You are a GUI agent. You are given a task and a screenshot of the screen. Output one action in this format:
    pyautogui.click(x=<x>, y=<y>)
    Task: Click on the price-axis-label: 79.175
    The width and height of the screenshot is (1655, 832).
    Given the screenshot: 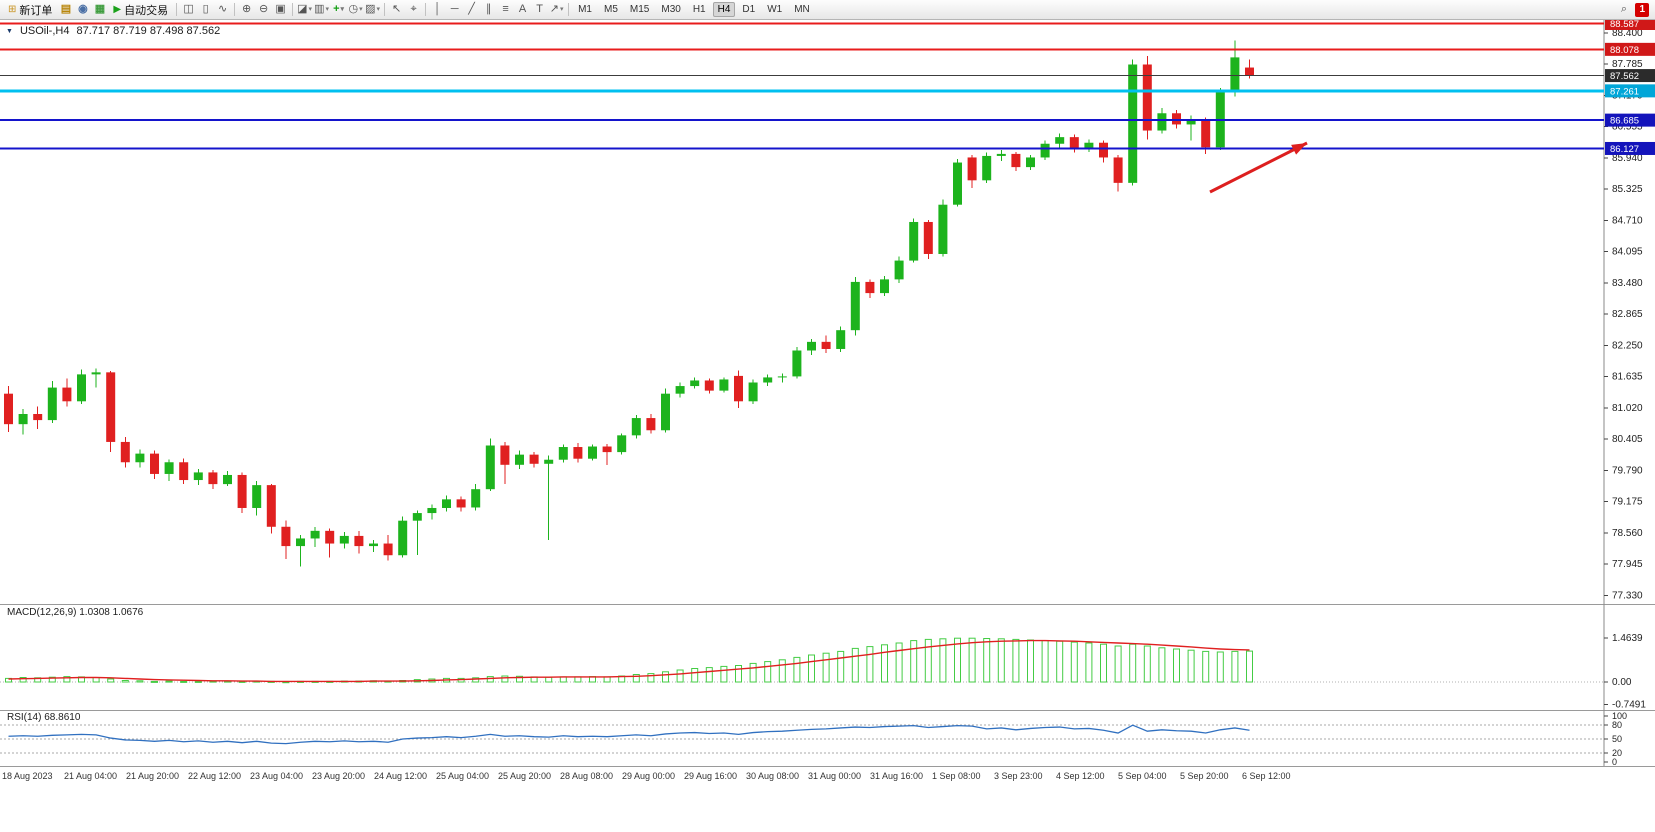 What is the action you would take?
    pyautogui.click(x=1627, y=502)
    